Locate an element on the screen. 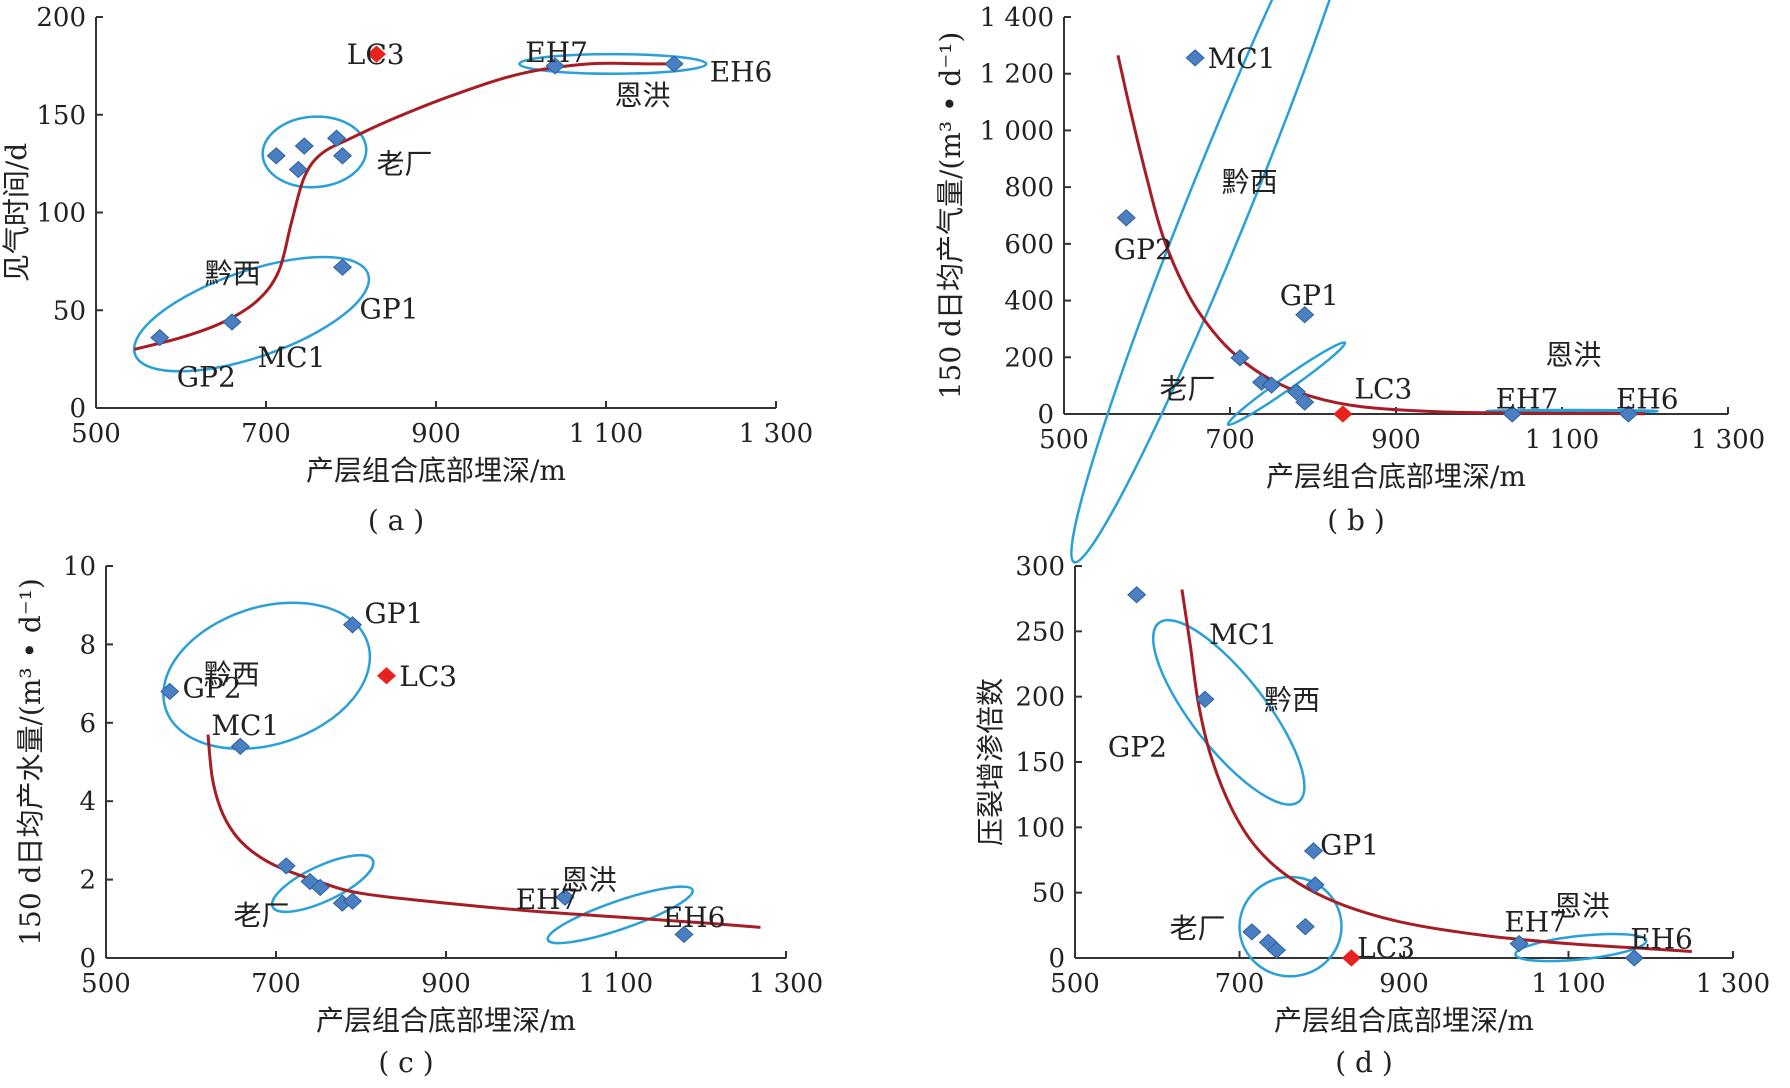 The image size is (1790, 1088). y-tick-label: 6 is located at coordinates (87, 724).